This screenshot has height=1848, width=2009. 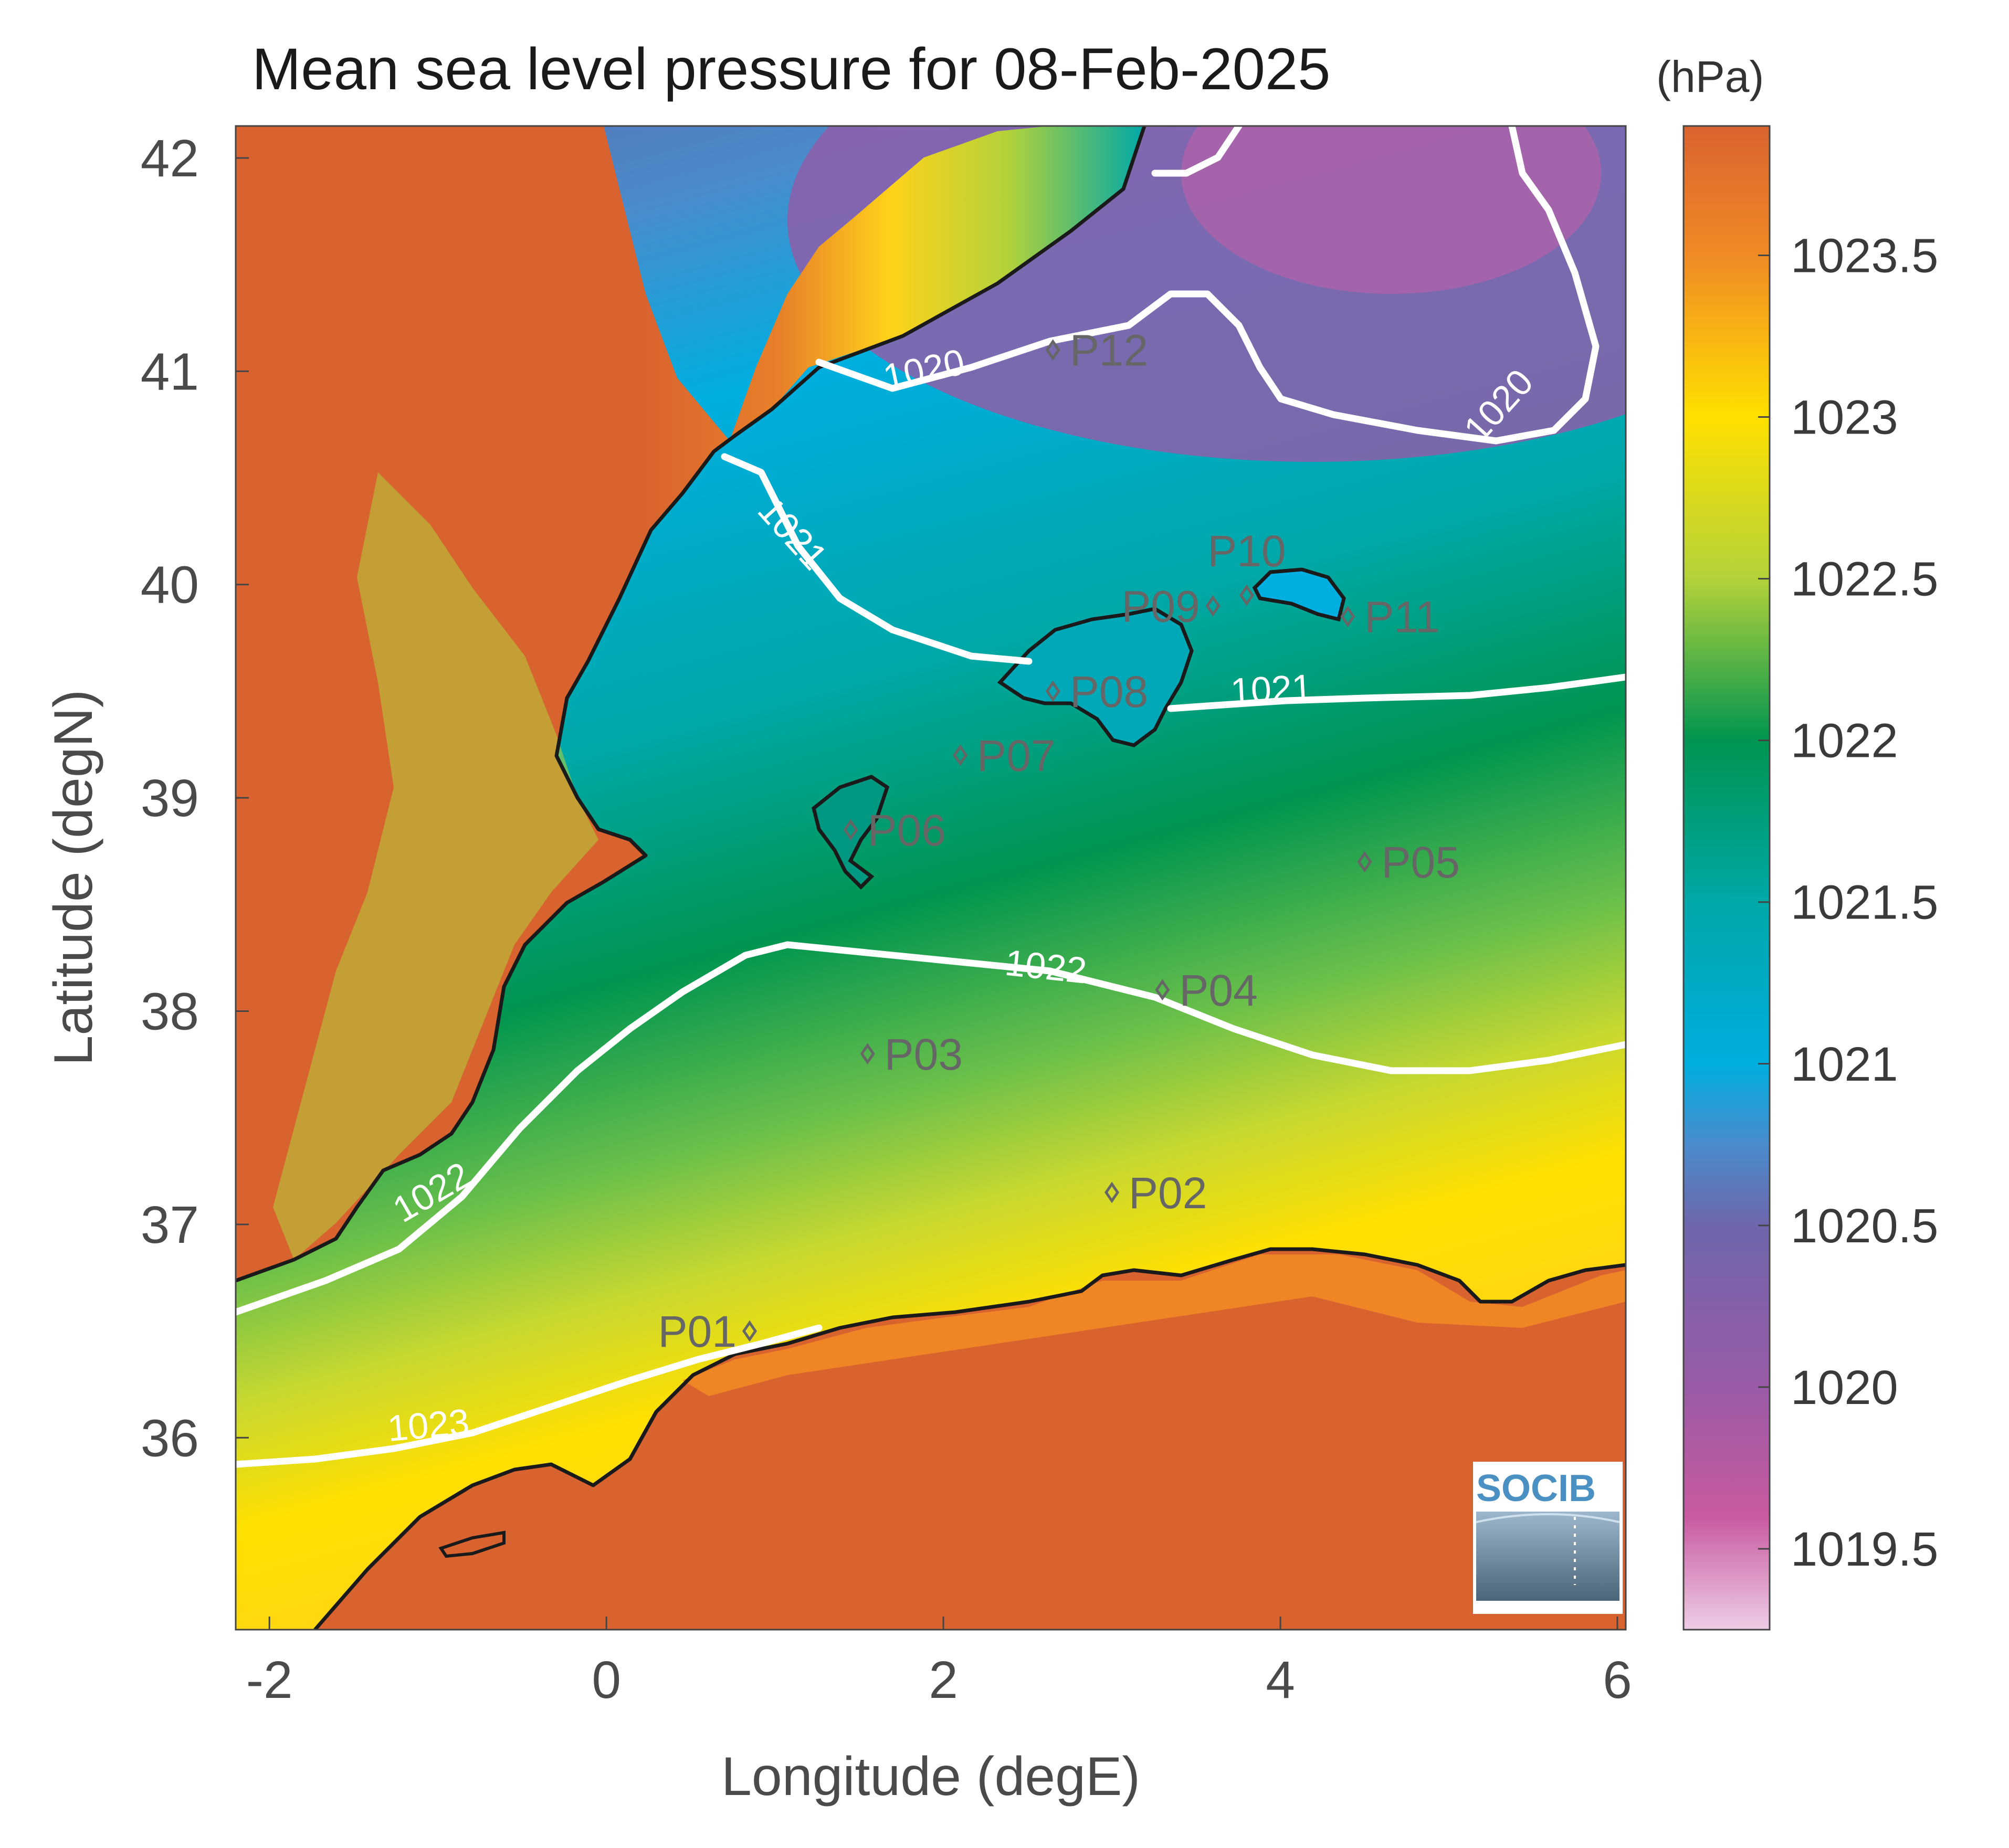 I want to click on isobar-1021-east, so click(x=1397, y=693).